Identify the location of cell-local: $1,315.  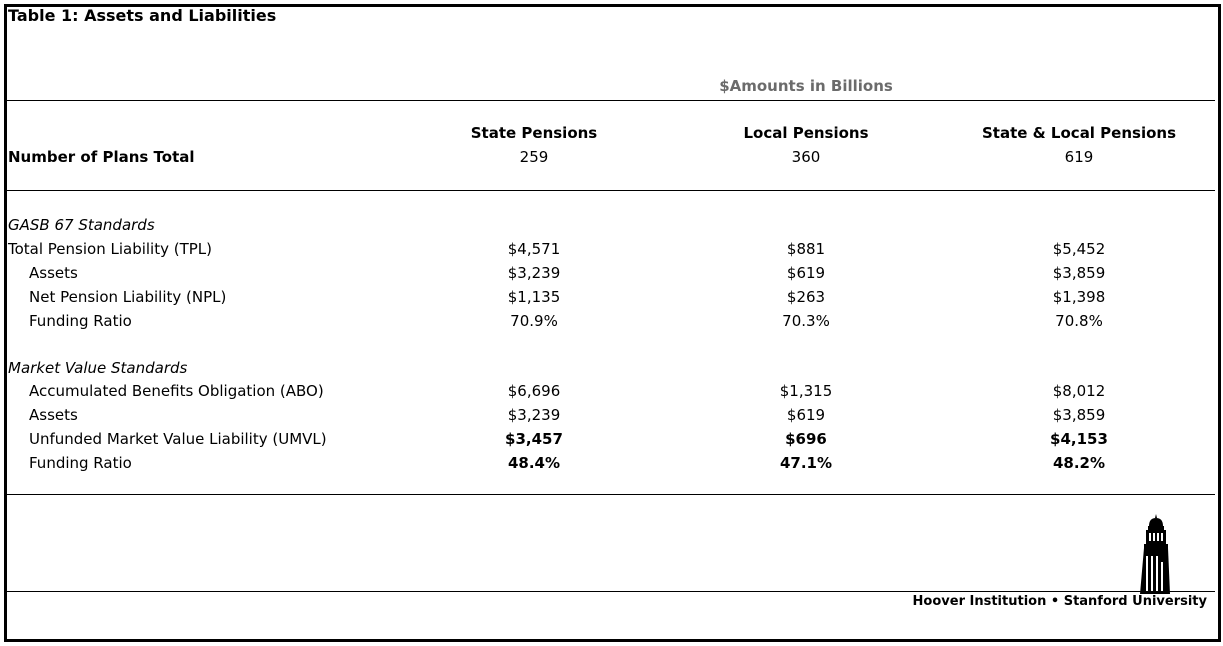
(806, 391).